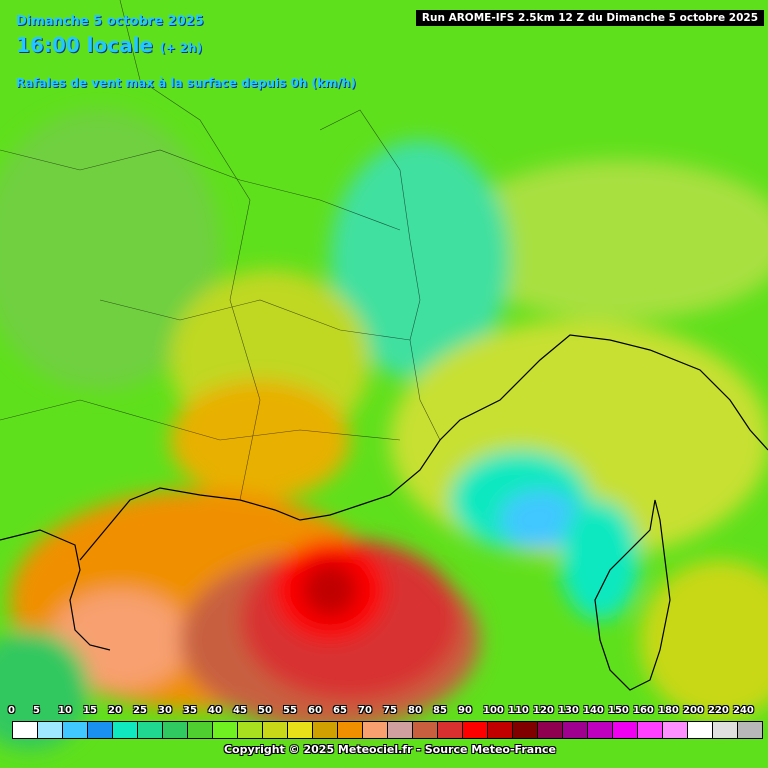 This screenshot has height=768, width=768. I want to click on legend-label: 20, so click(115, 710).